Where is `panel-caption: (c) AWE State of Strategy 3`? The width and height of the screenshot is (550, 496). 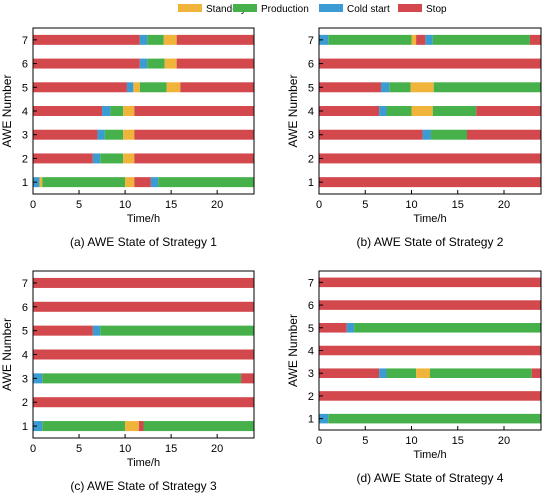 panel-caption: (c) AWE State of Strategy 3 is located at coordinates (143, 486).